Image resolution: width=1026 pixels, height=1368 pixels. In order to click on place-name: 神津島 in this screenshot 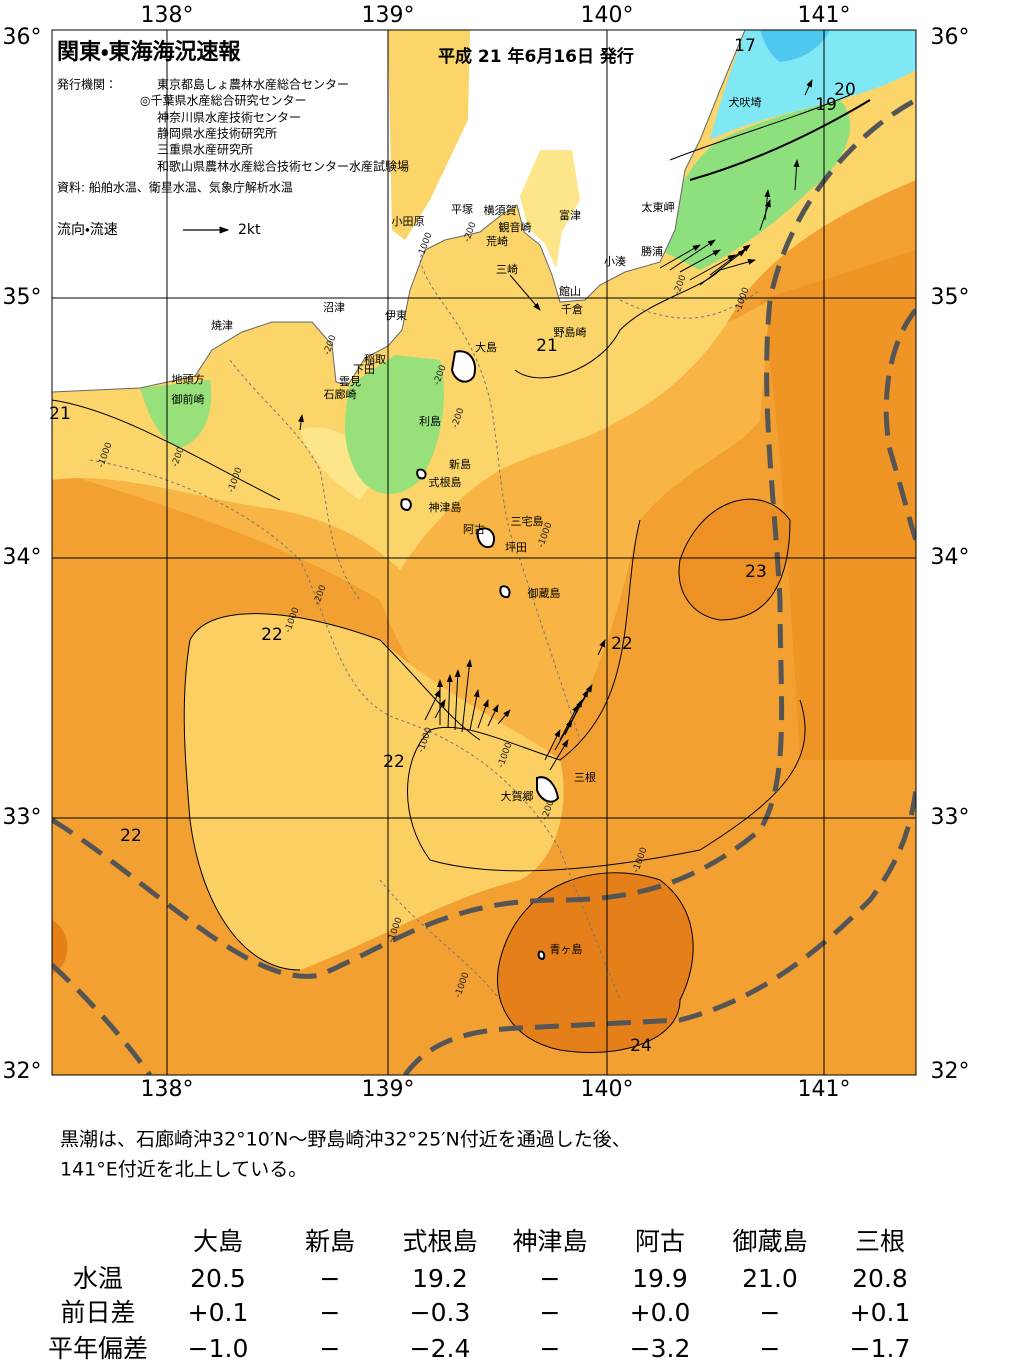, I will do `click(445, 507)`.